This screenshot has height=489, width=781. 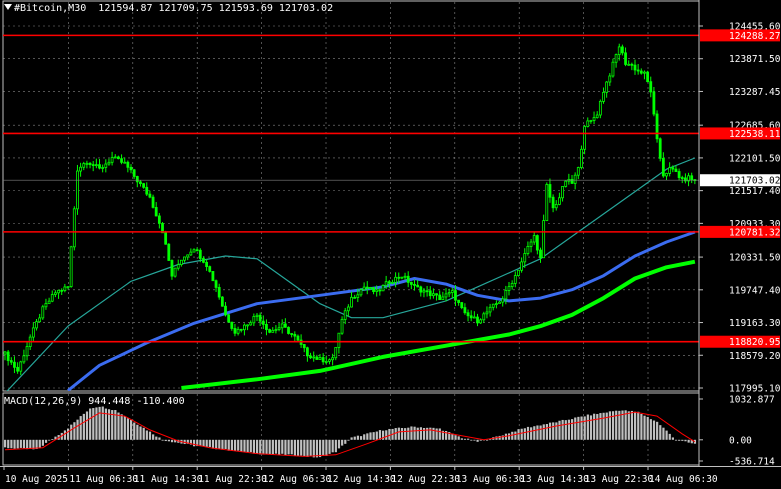 I want to click on price-tick-label: 120933.30, so click(x=755, y=224).